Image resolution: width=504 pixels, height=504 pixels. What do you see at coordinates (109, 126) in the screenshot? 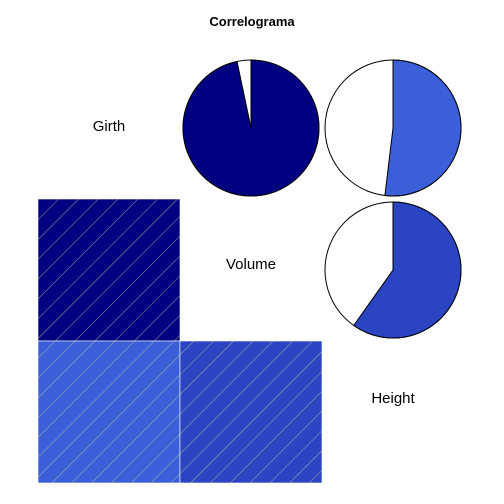
I see `variable-label-girth: Girth` at bounding box center [109, 126].